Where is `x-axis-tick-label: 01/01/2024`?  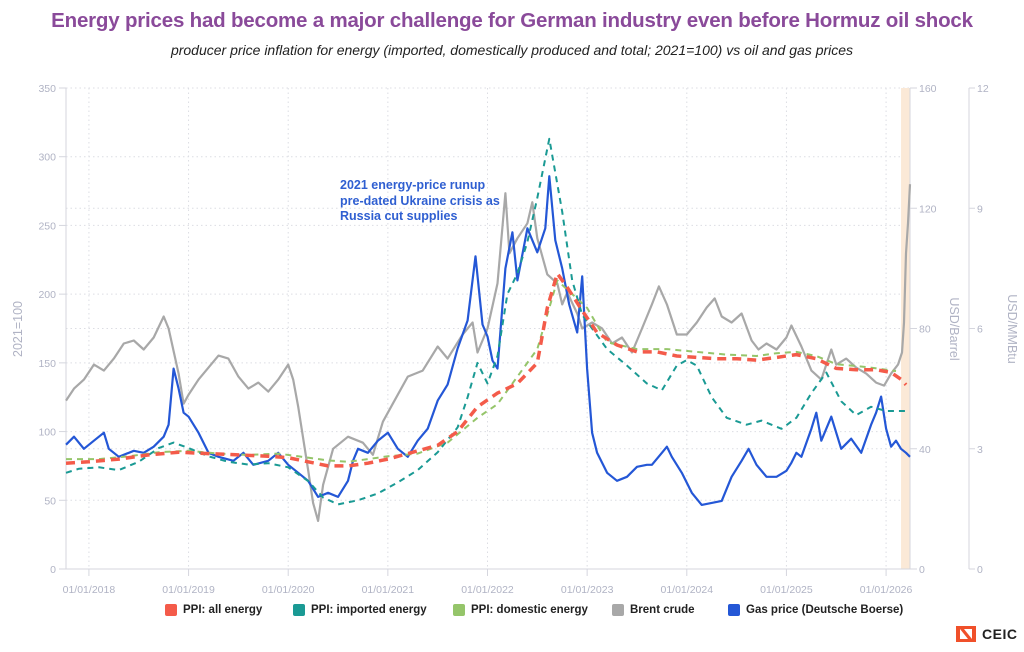 x-axis-tick-label: 01/01/2024 is located at coordinates (687, 590).